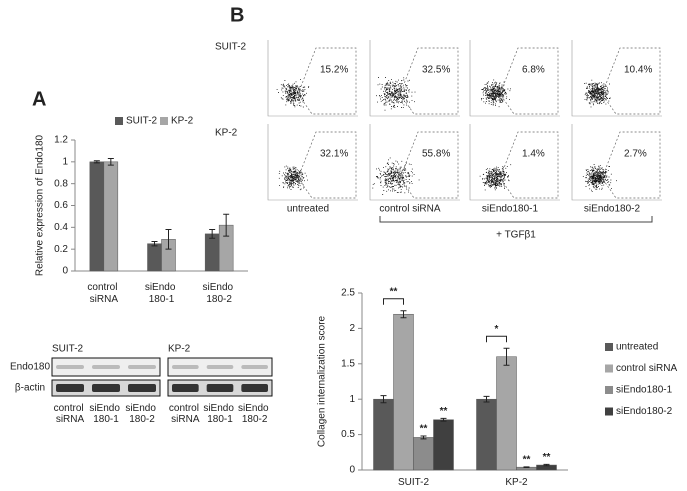 The image size is (687, 491). Describe the element at coordinates (638, 70) in the screenshot. I see `flow-percent: 10.4%` at that location.